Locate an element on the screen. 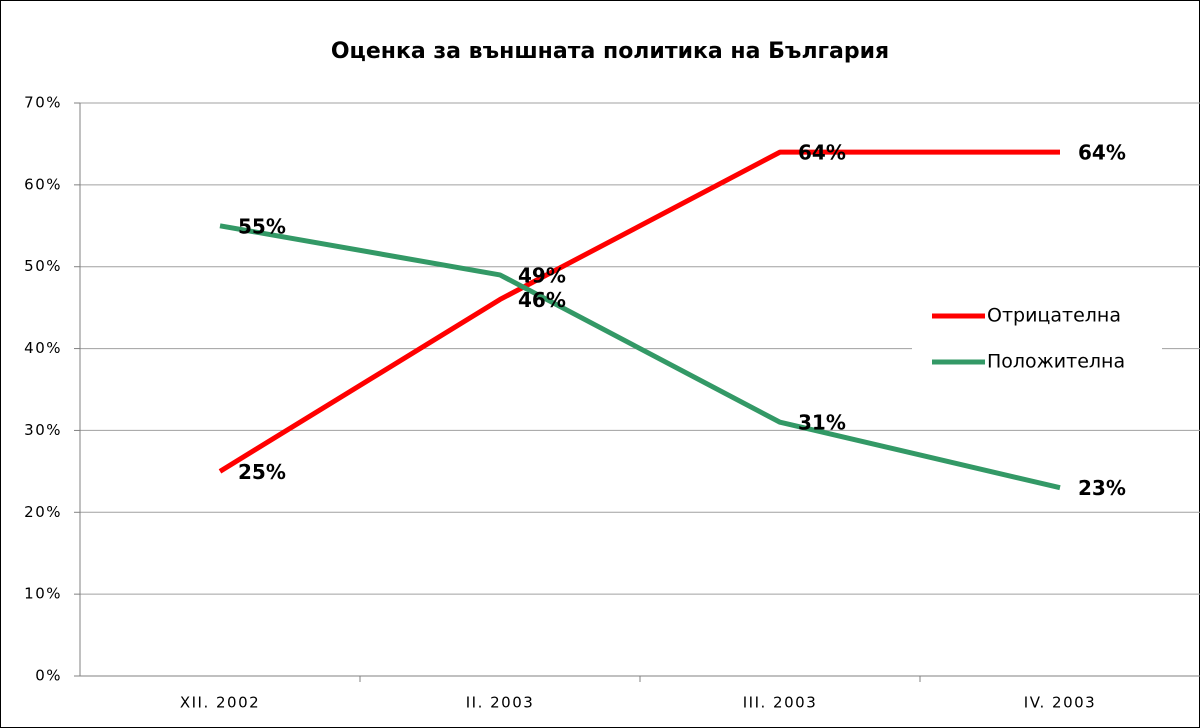 This screenshot has width=1200, height=728. x-tick-label: IV. 2003 is located at coordinates (1060, 703).